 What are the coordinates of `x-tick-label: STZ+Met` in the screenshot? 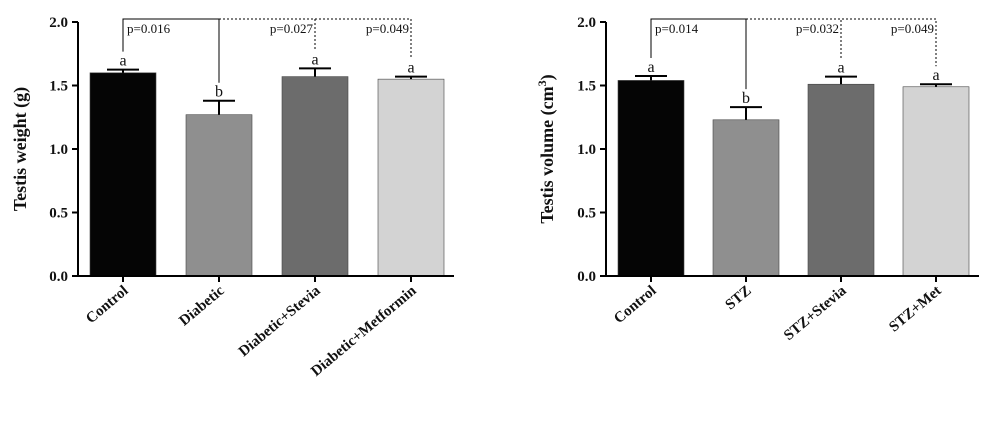 It's located at (915, 309).